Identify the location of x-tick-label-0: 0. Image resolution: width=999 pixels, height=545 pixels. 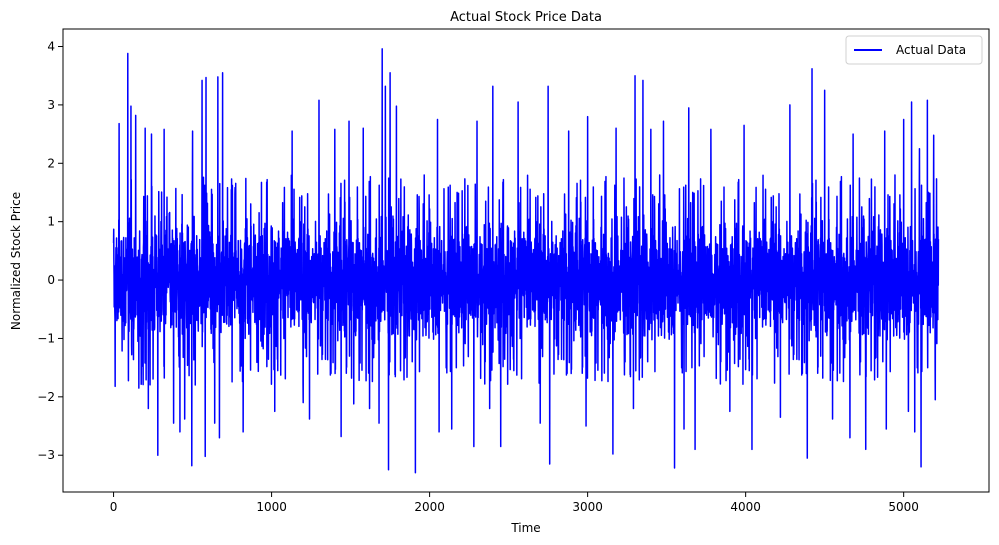
(114, 507).